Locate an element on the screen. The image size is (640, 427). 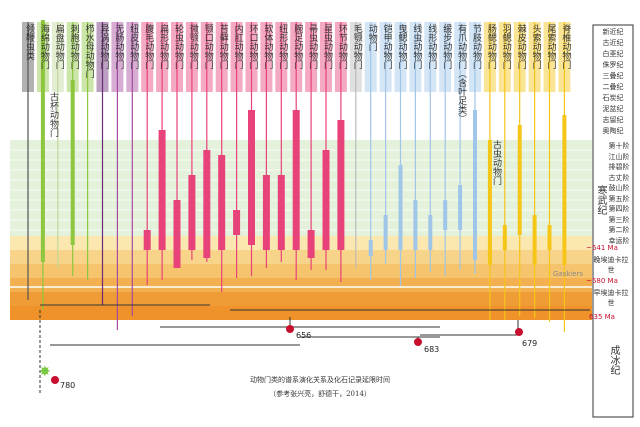
taxon-label: 线形动物门 is located at coordinates (431, 46).